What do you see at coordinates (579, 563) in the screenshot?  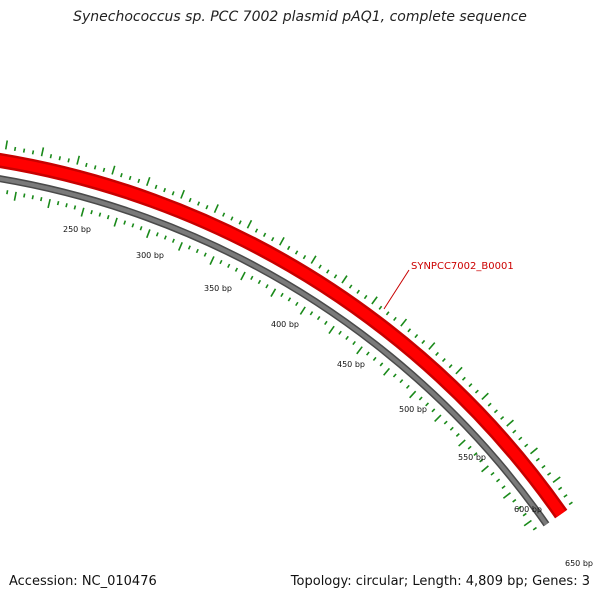 I see `scale-tick-label: 650 bp` at bounding box center [579, 563].